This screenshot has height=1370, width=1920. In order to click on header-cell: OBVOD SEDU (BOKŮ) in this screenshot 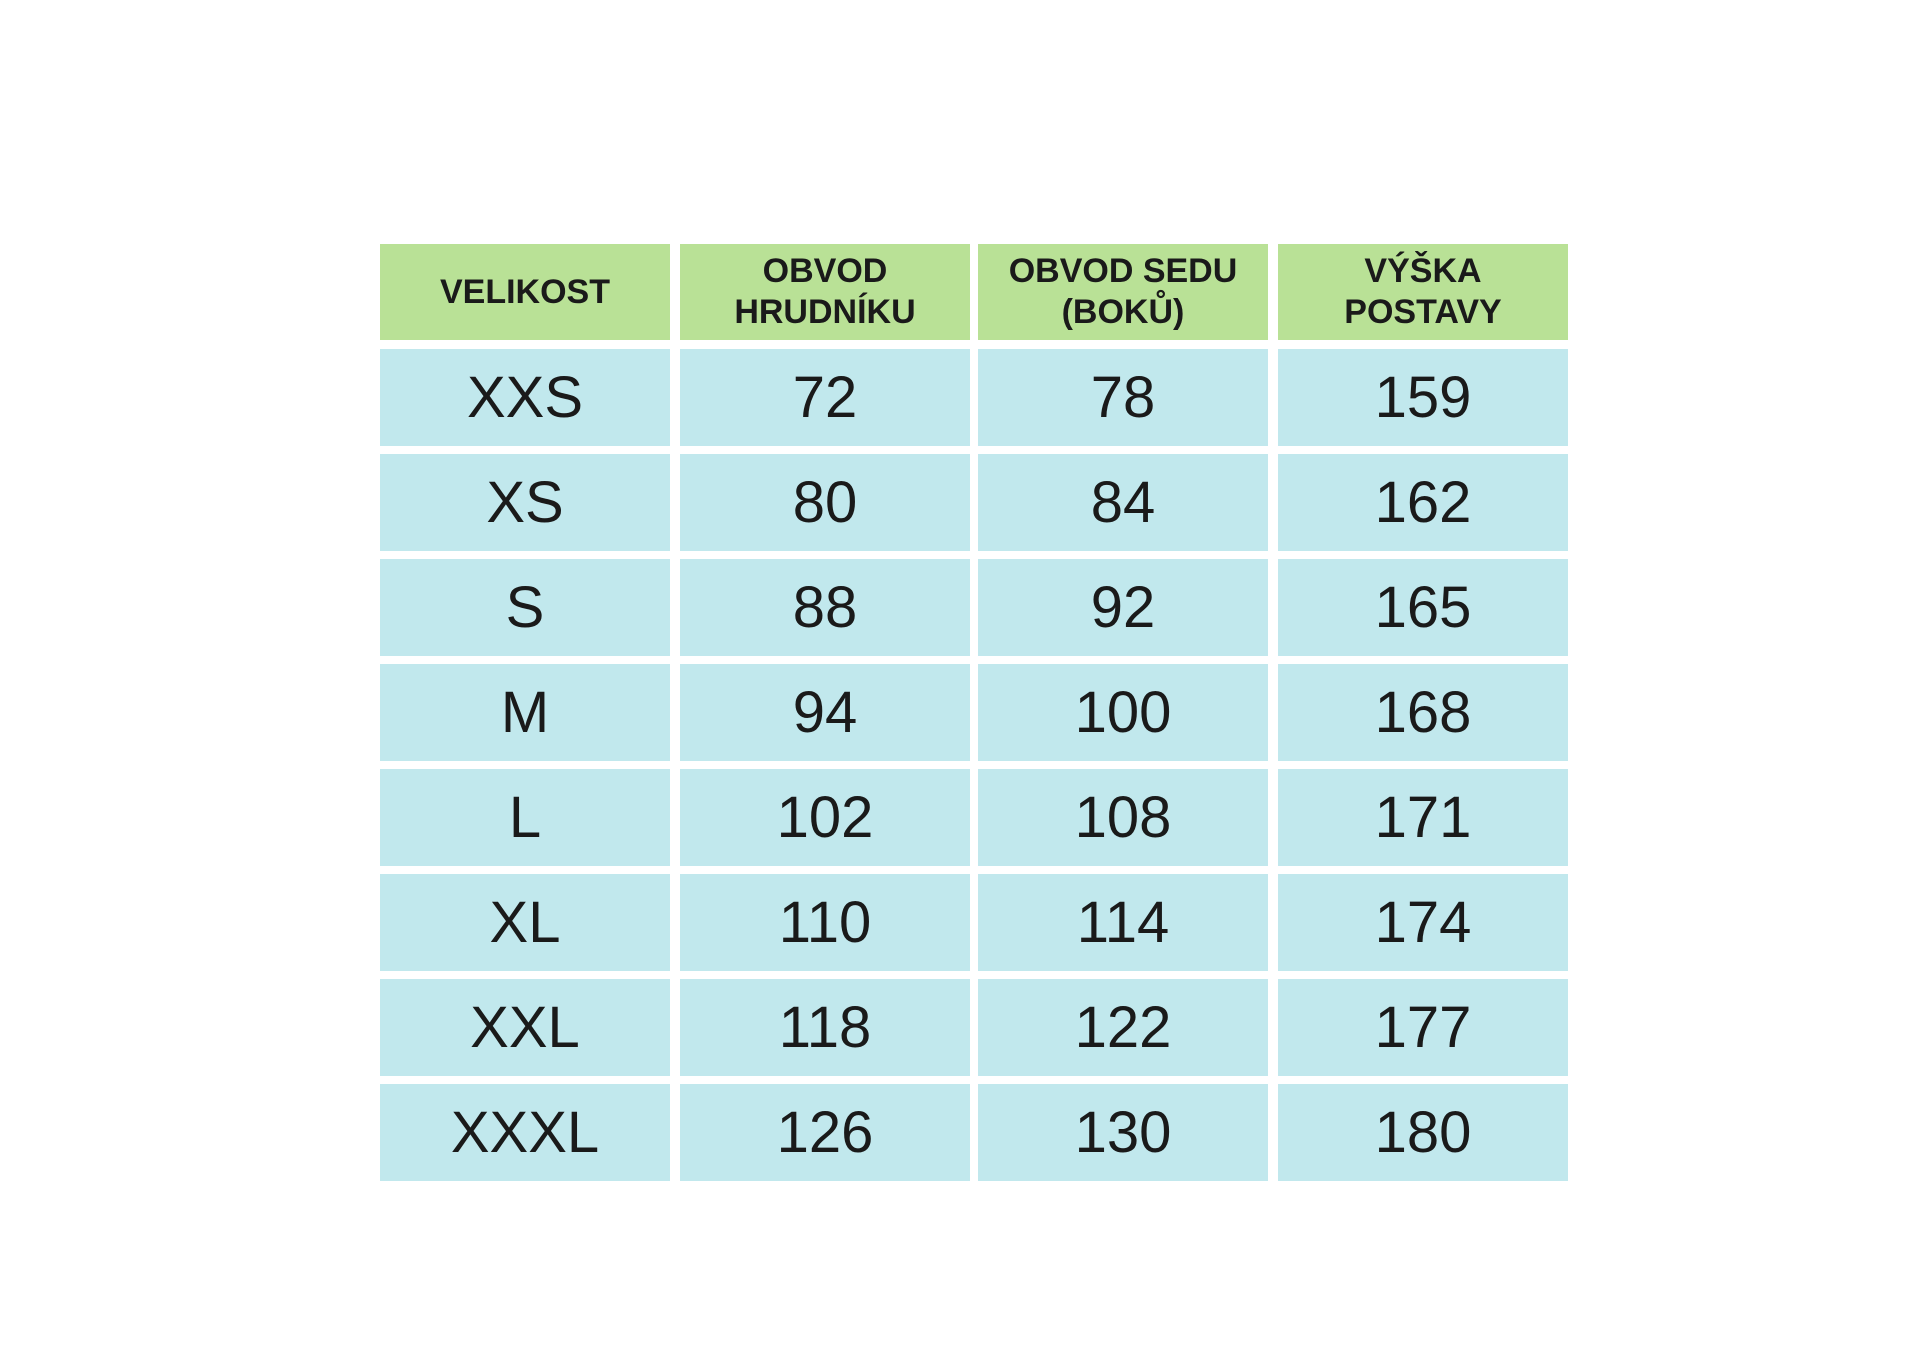, I will do `click(1123, 292)`.